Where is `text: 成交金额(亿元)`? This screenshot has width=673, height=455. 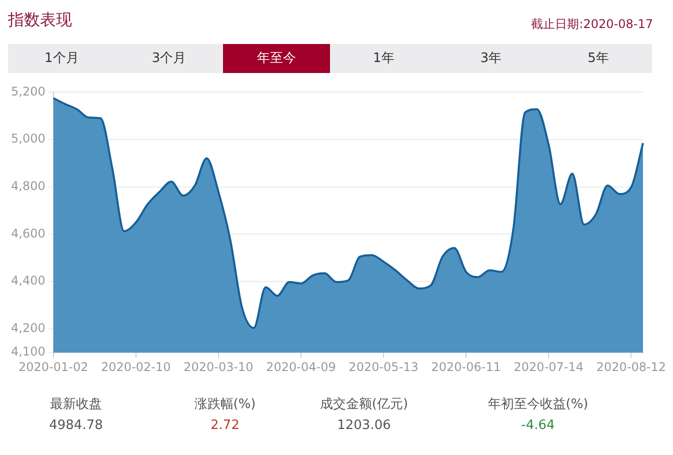
text: 成交金额(亿元) is located at coordinates (364, 404).